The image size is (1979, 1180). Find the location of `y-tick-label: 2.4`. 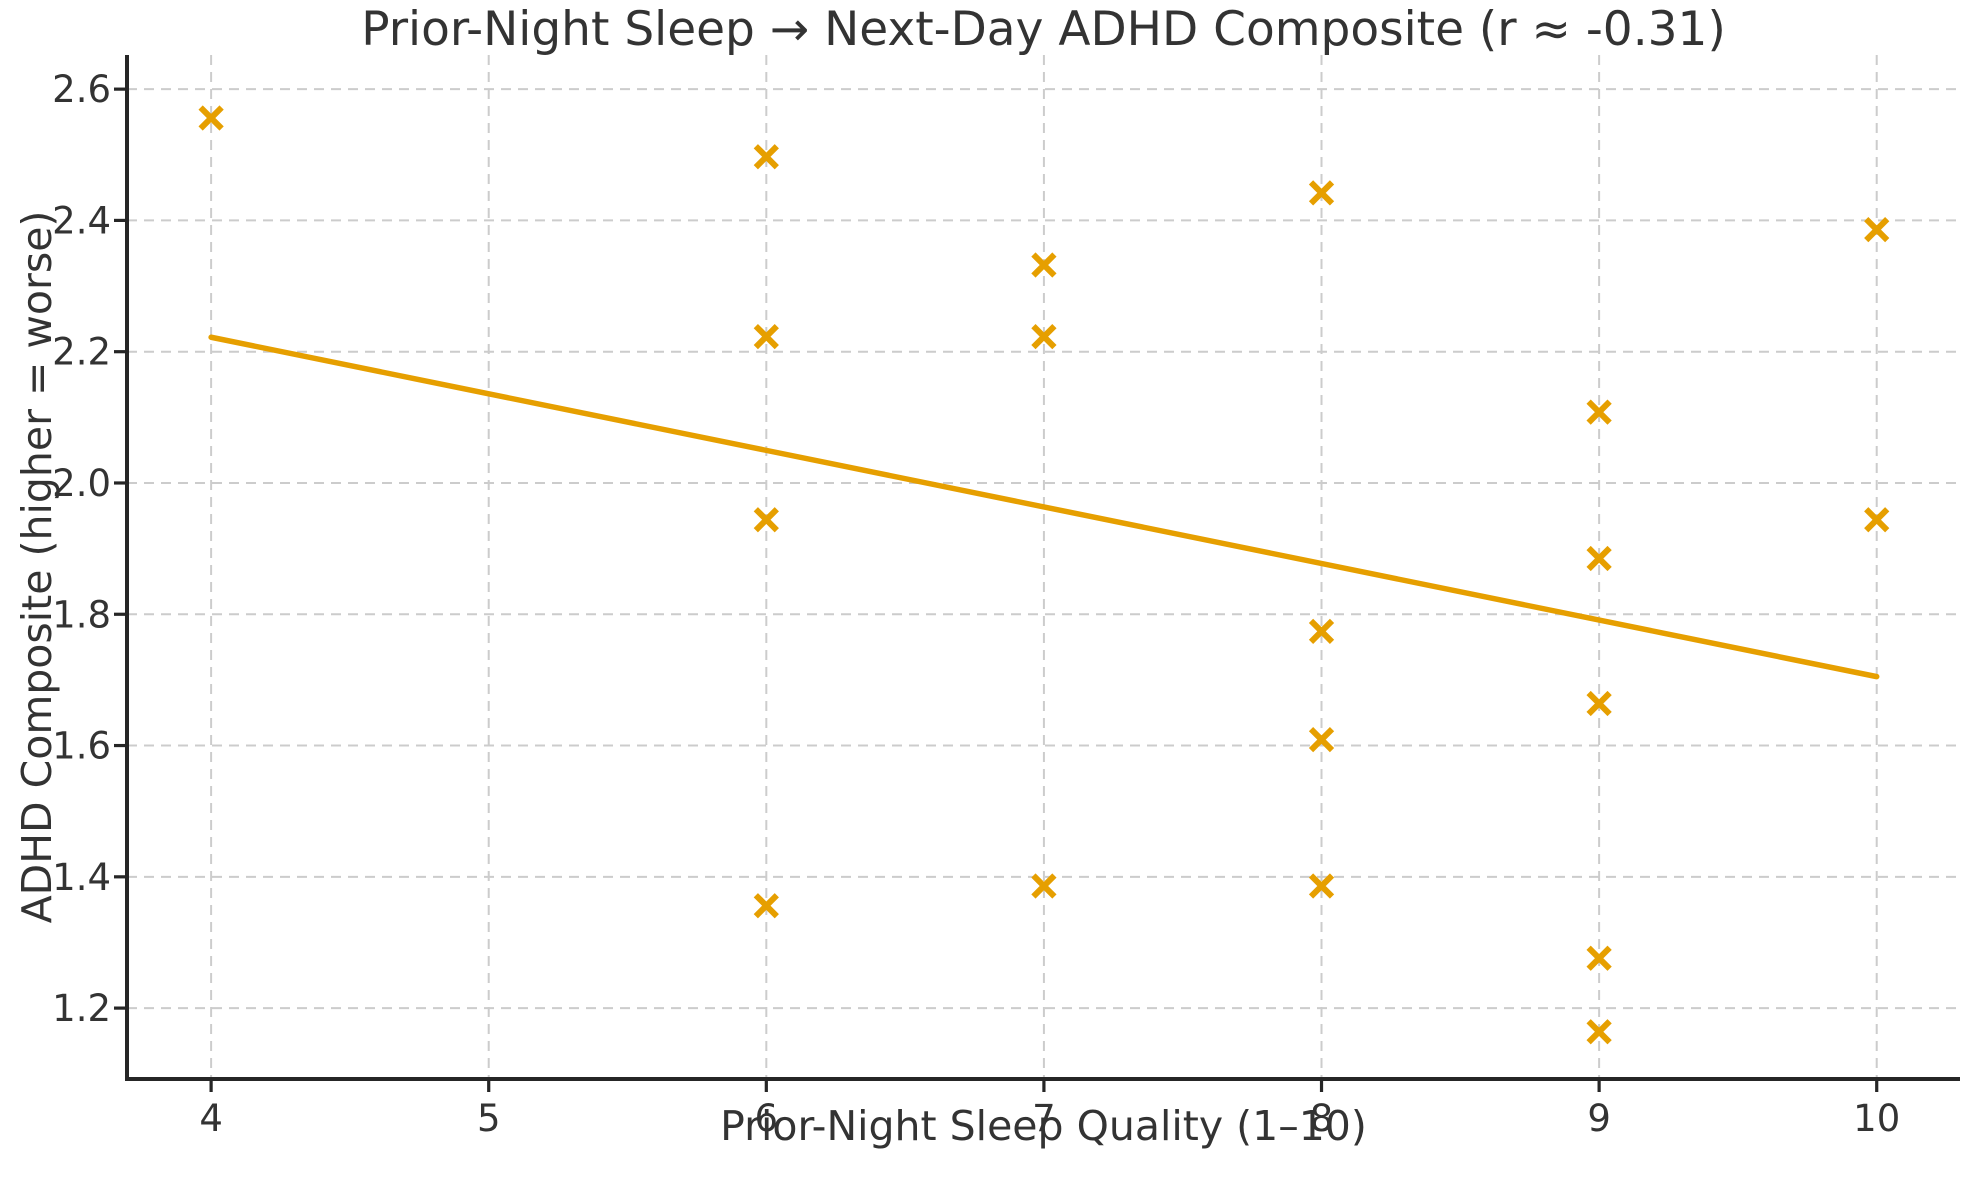

y-tick-label: 2.4 is located at coordinates (81, 220).